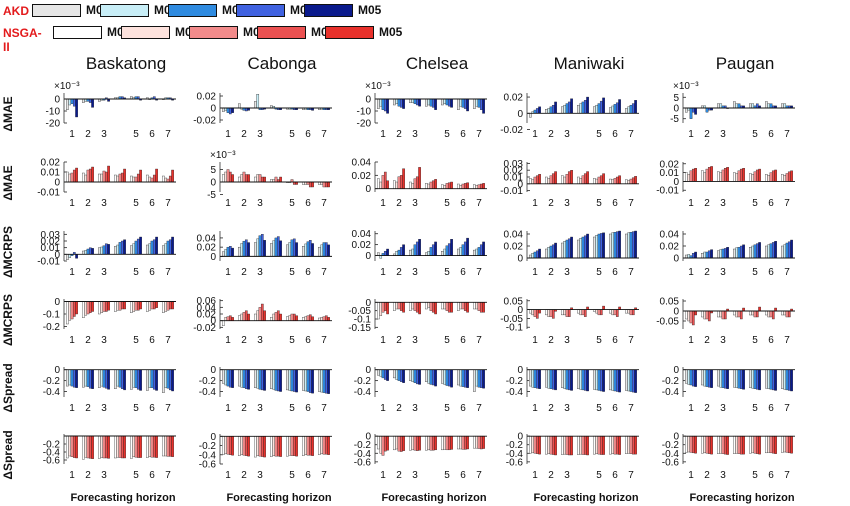 The width and height of the screenshot is (850, 506). Describe the element at coordinates (535, 134) in the screenshot. I see `x-tick-label: 1` at that location.